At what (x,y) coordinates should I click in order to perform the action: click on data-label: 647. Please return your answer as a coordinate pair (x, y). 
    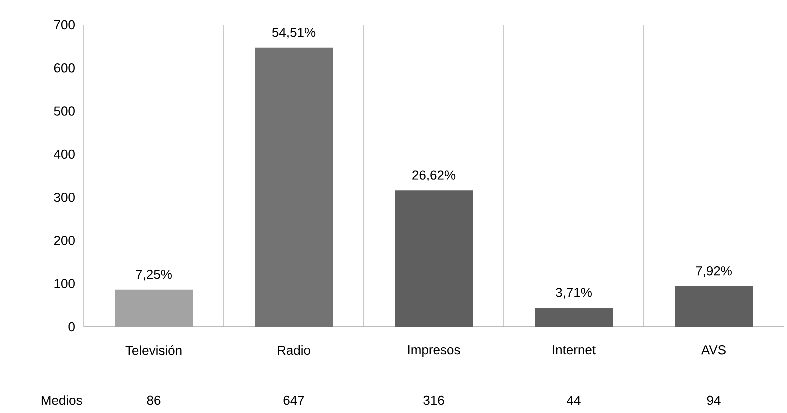
    Looking at the image, I should click on (294, 401).